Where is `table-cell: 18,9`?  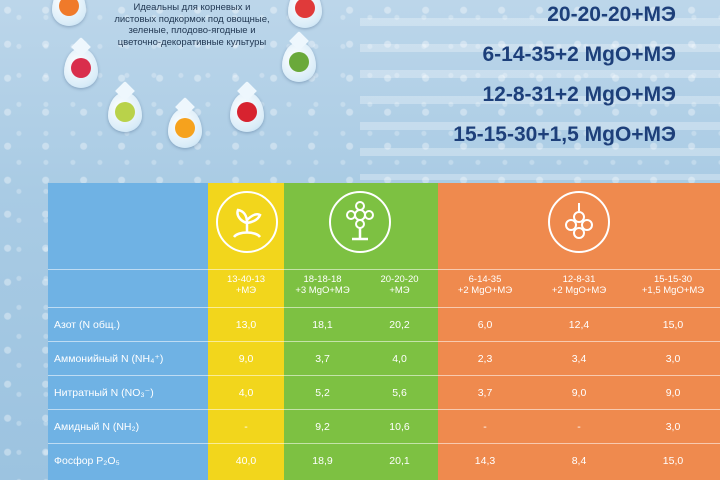
table-cell: 18,9 is located at coordinates (322, 461).